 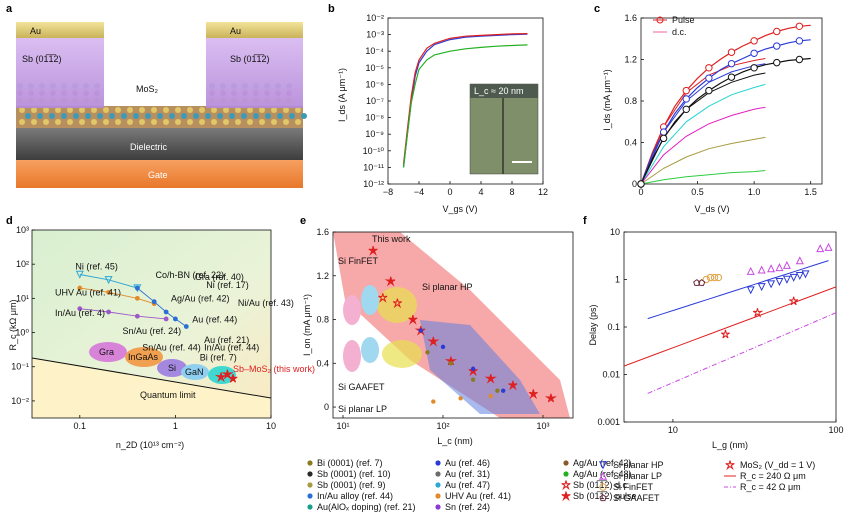 What do you see at coordinates (342, 426) in the screenshot?
I see `chart-e-xtick-label: 10¹` at bounding box center [342, 426].